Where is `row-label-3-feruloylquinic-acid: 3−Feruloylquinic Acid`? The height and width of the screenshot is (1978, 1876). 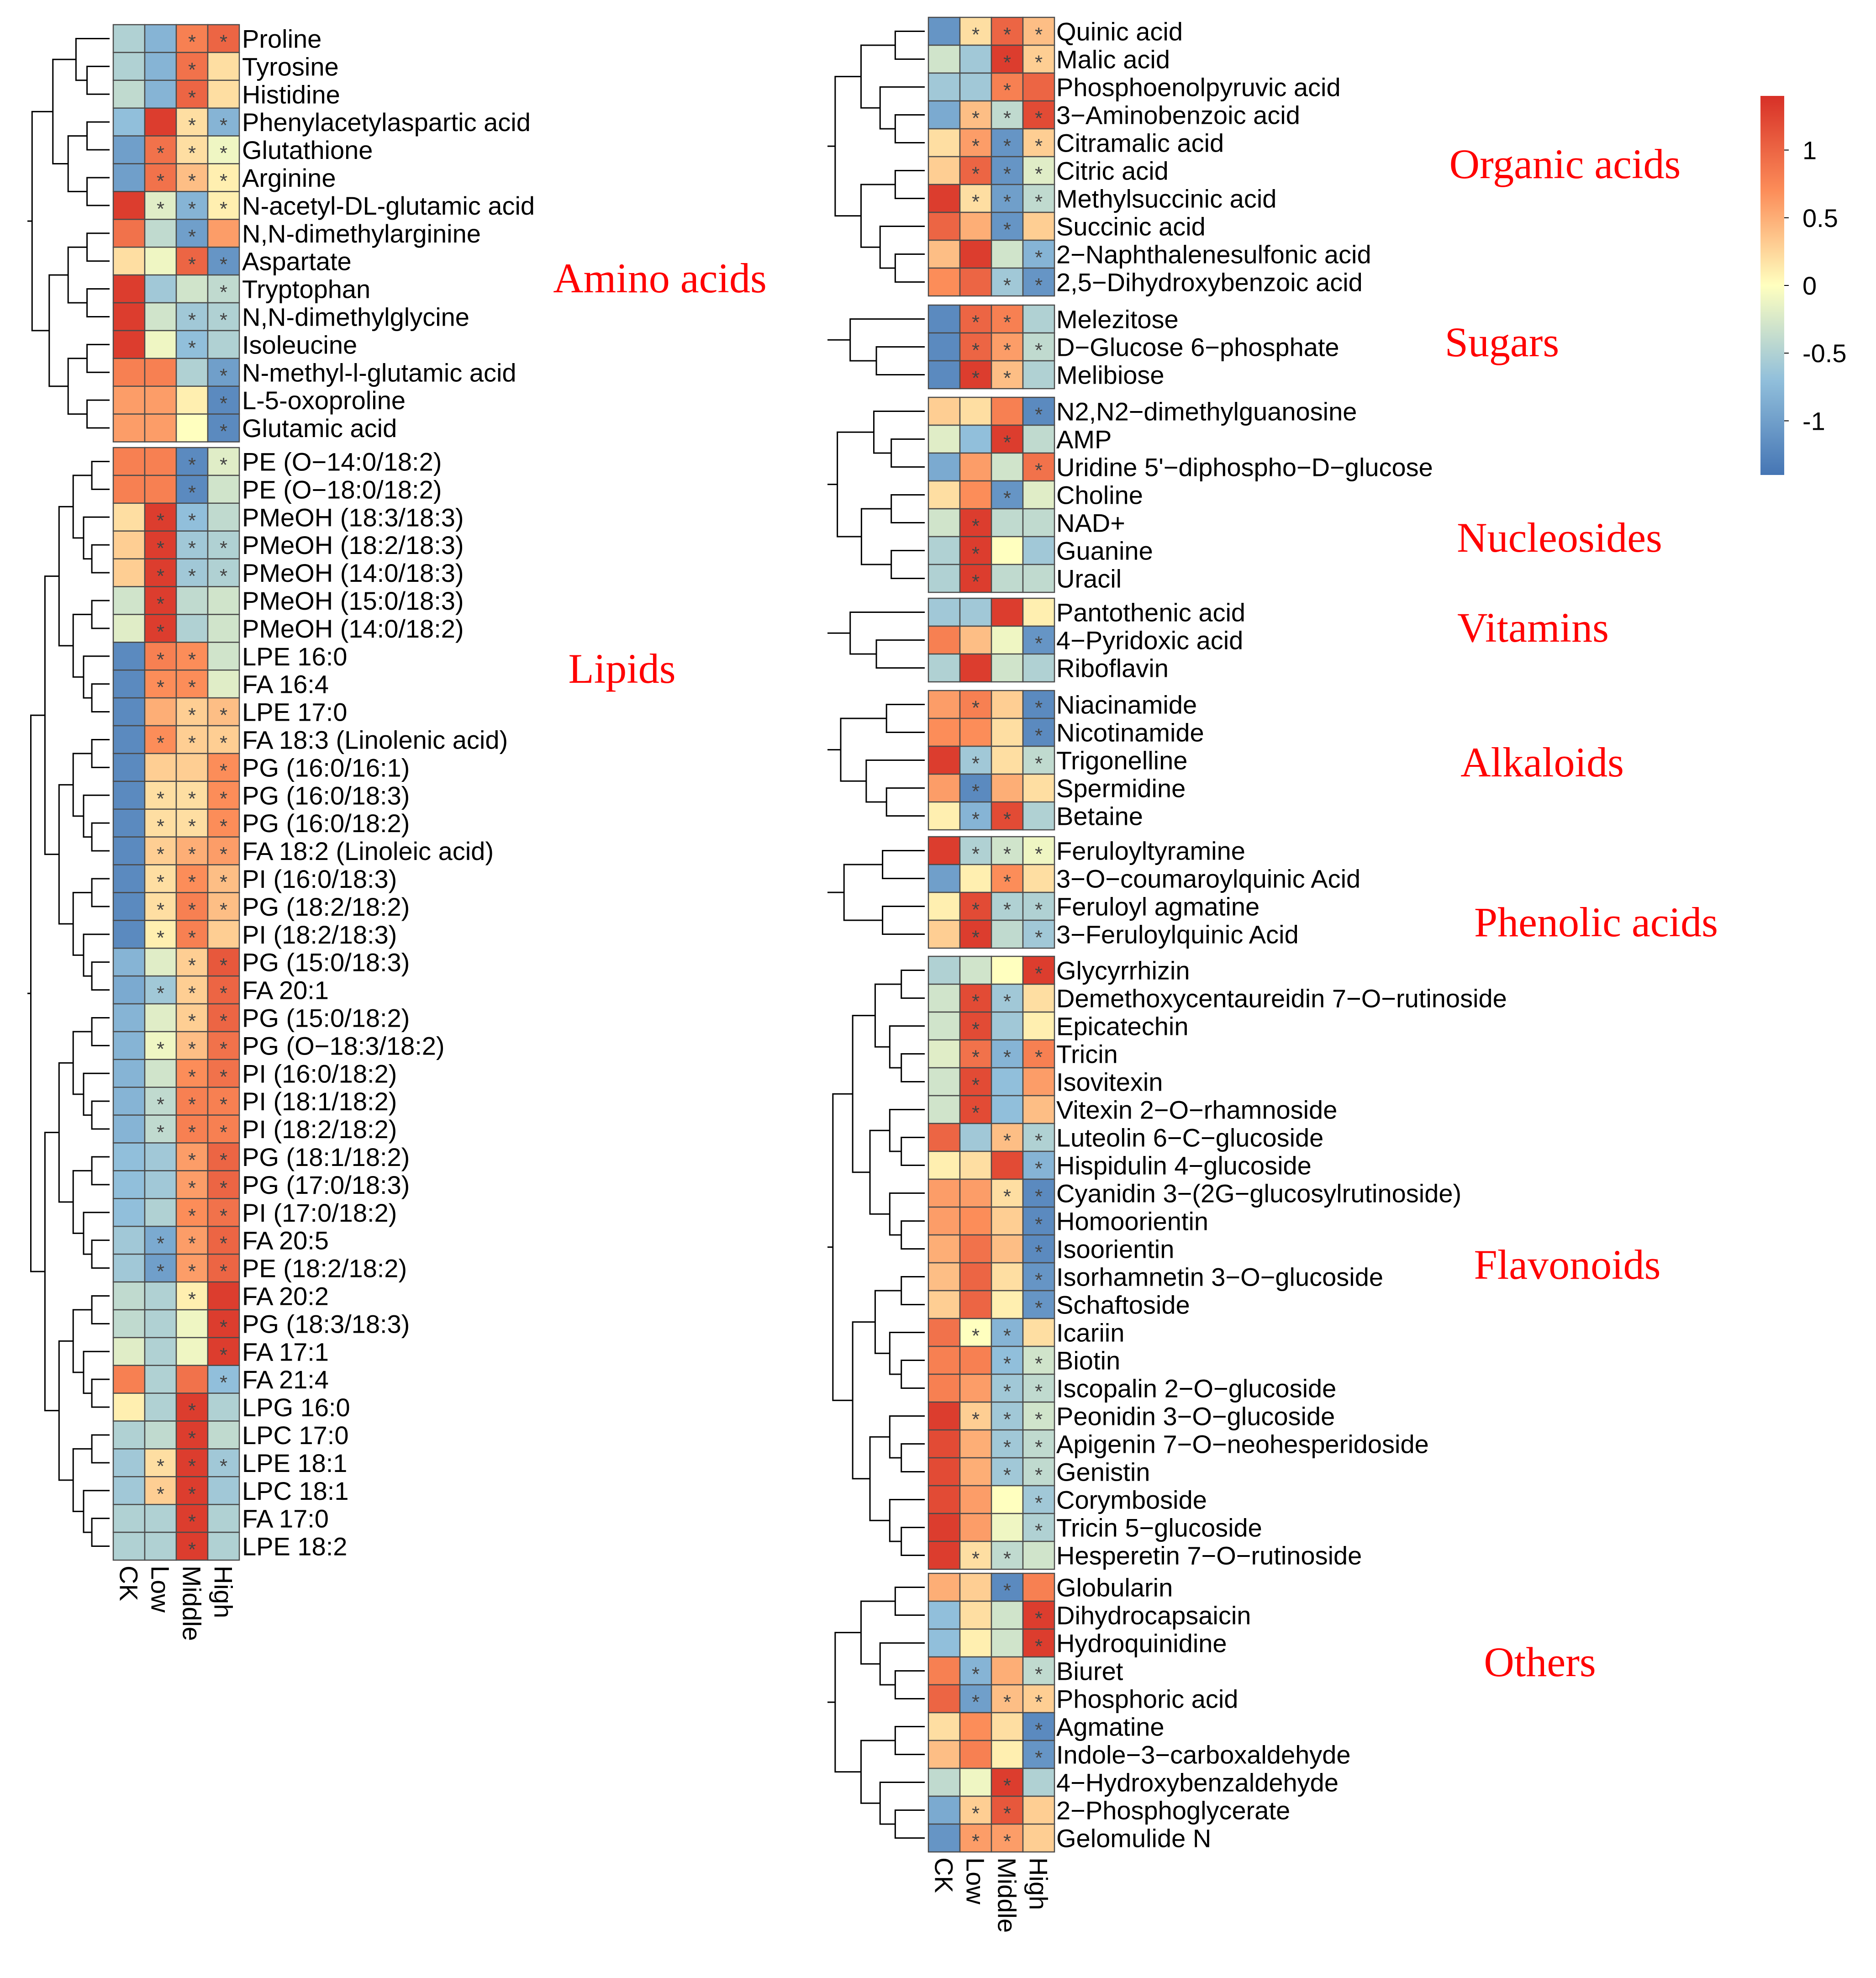 row-label-3-feruloylquinic-acid: 3−Feruloylquinic Acid is located at coordinates (1177, 934).